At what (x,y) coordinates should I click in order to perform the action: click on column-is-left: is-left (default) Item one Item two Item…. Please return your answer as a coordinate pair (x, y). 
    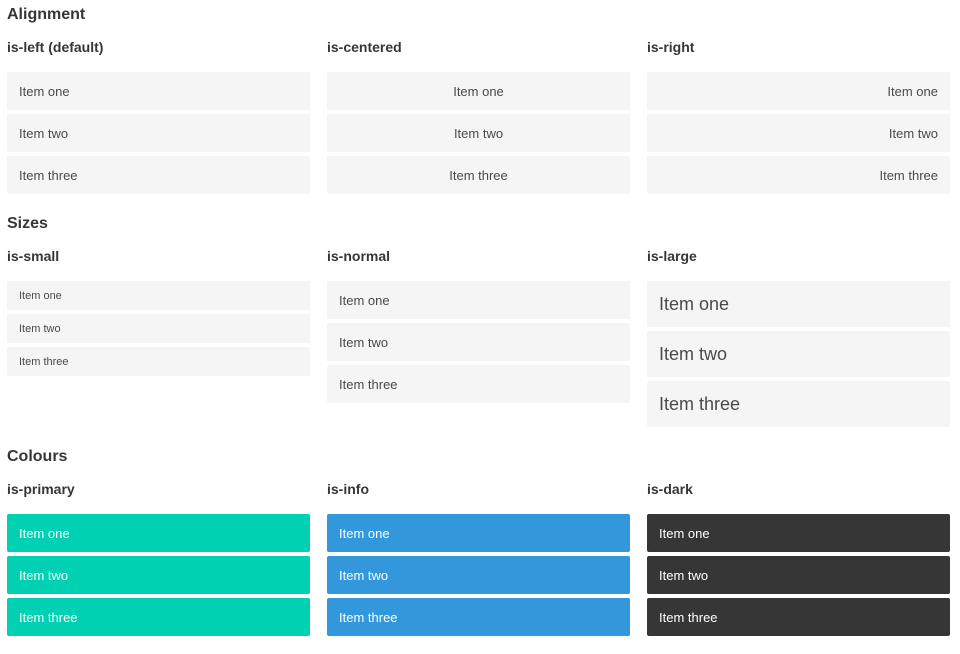
    Looking at the image, I should click on (158, 116).